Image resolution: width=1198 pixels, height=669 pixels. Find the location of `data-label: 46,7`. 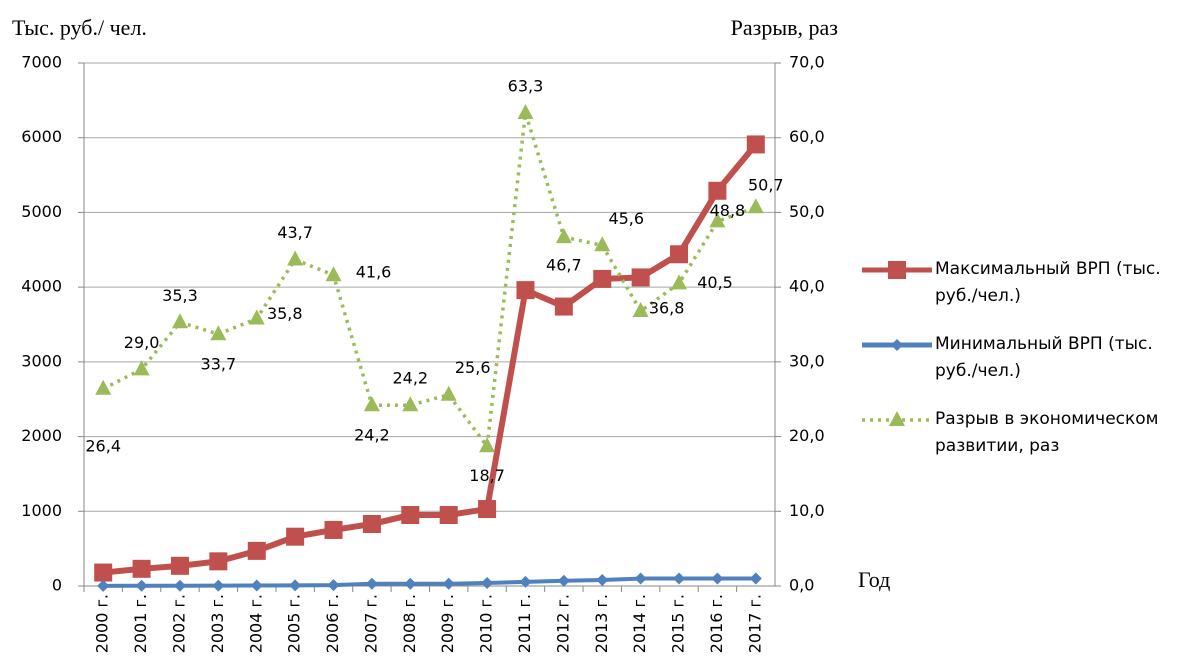

data-label: 46,7 is located at coordinates (564, 265).